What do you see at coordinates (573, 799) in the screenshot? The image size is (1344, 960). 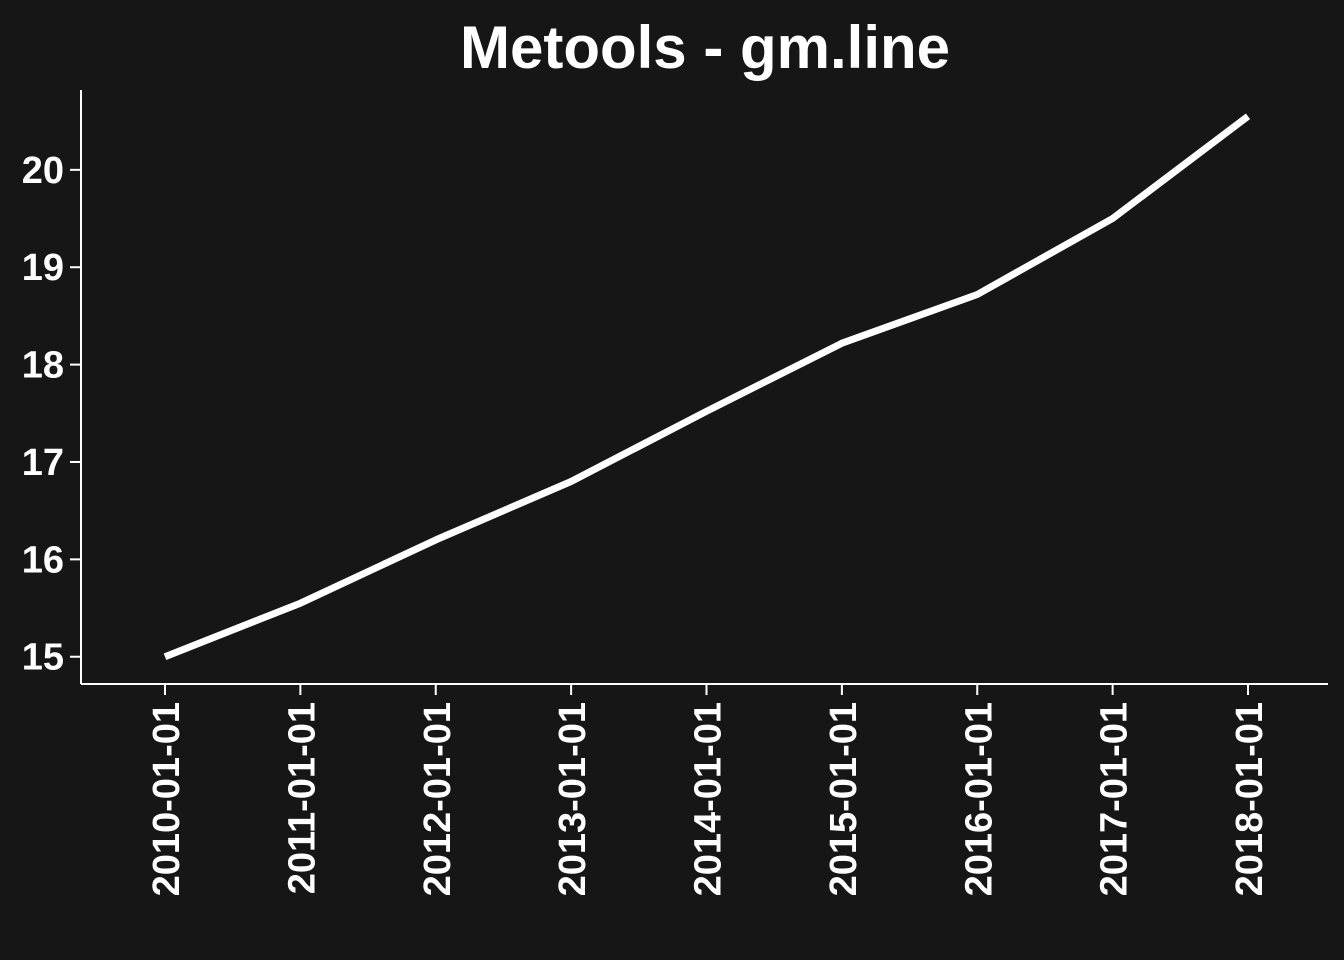 I see `x-tick-label: 2013-01-01` at bounding box center [573, 799].